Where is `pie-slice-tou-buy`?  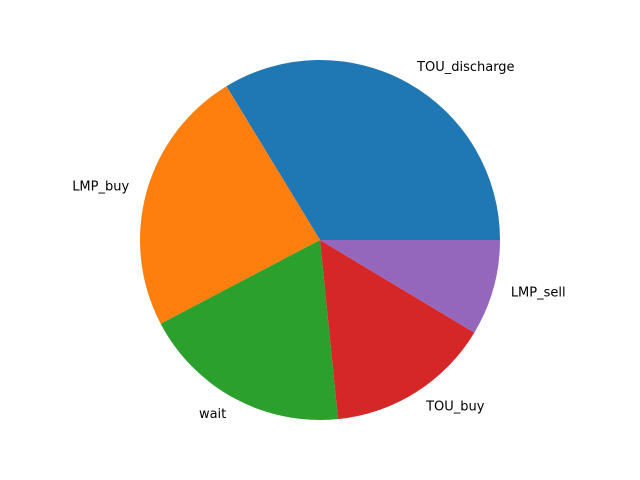
pie-slice-tou-buy is located at coordinates (397, 330).